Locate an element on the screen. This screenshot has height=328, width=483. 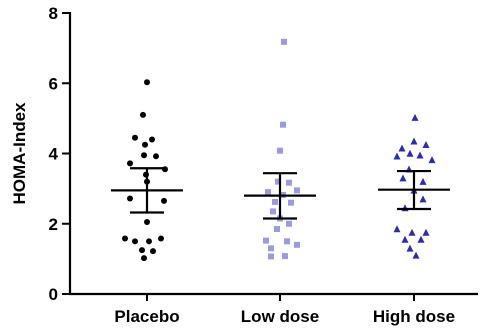
x-category-label: Placebo is located at coordinates (146, 316).